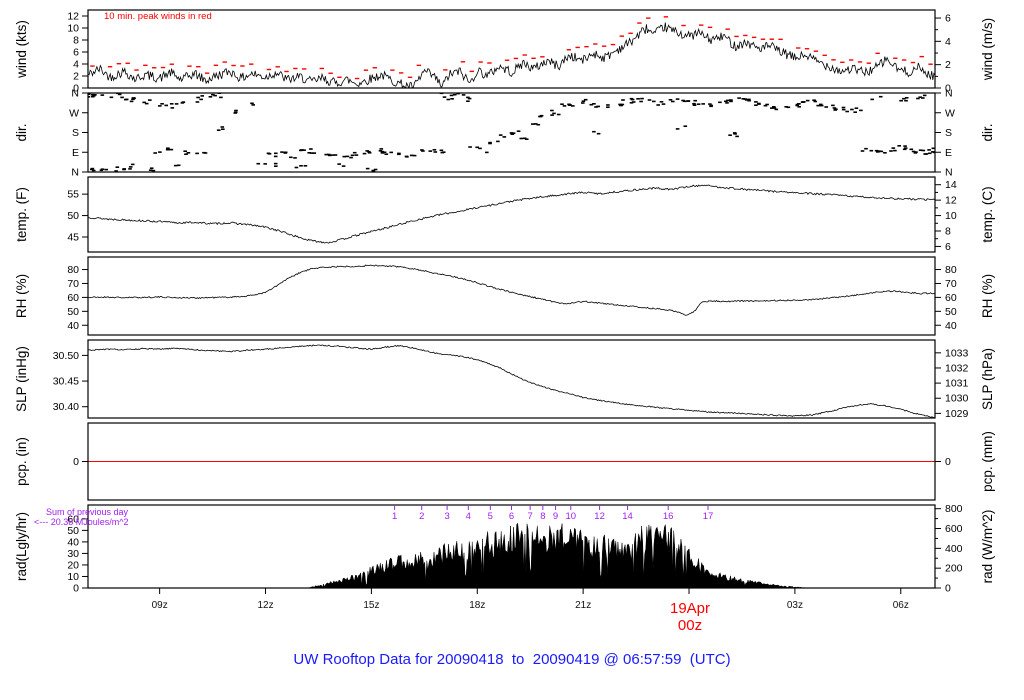 This screenshot has width=1024, height=700. I want to click on axis-title-left-rad: rad(Lgly/hr), so click(21, 546).